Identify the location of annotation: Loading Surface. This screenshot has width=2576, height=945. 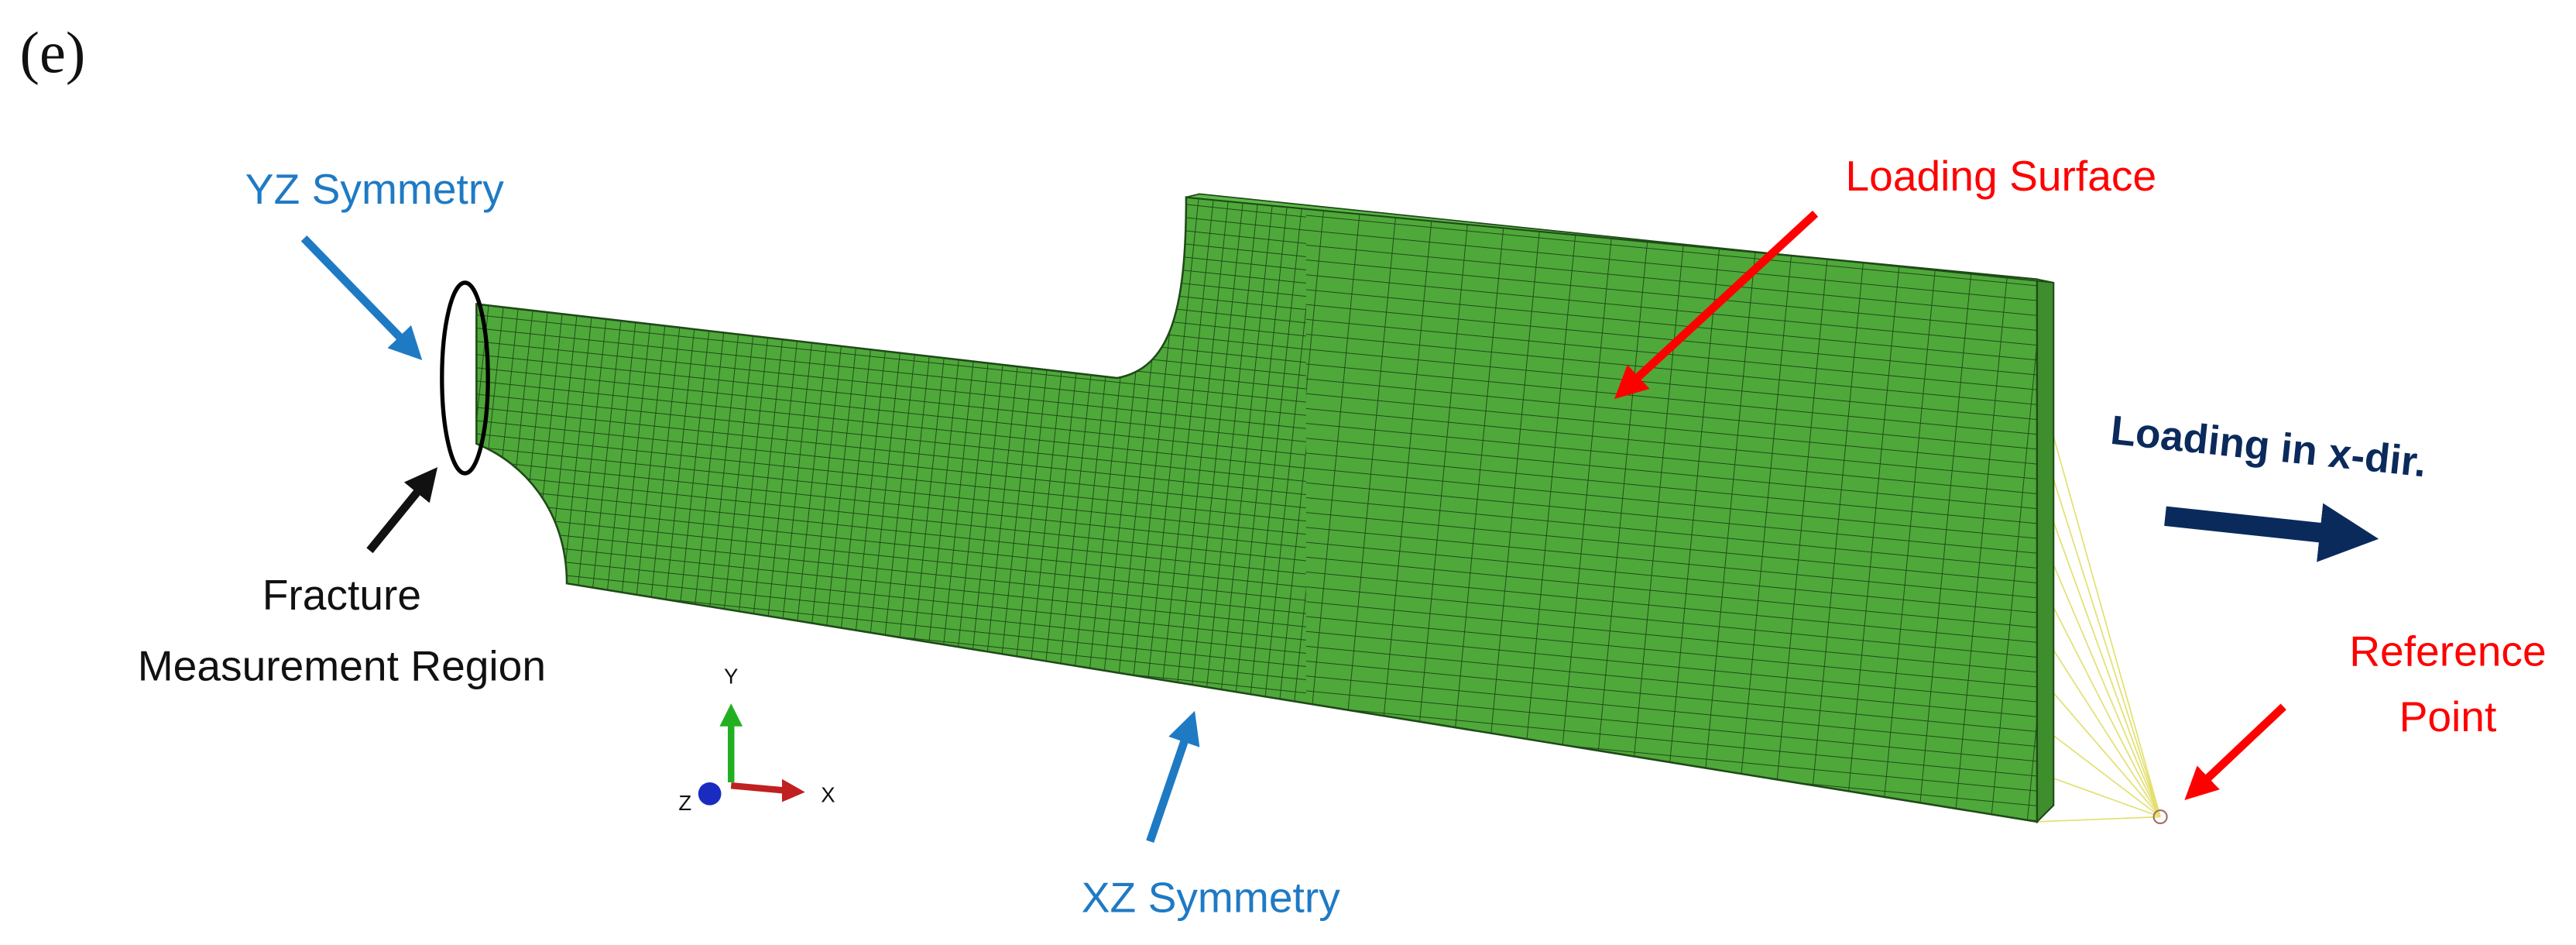
(2000, 176).